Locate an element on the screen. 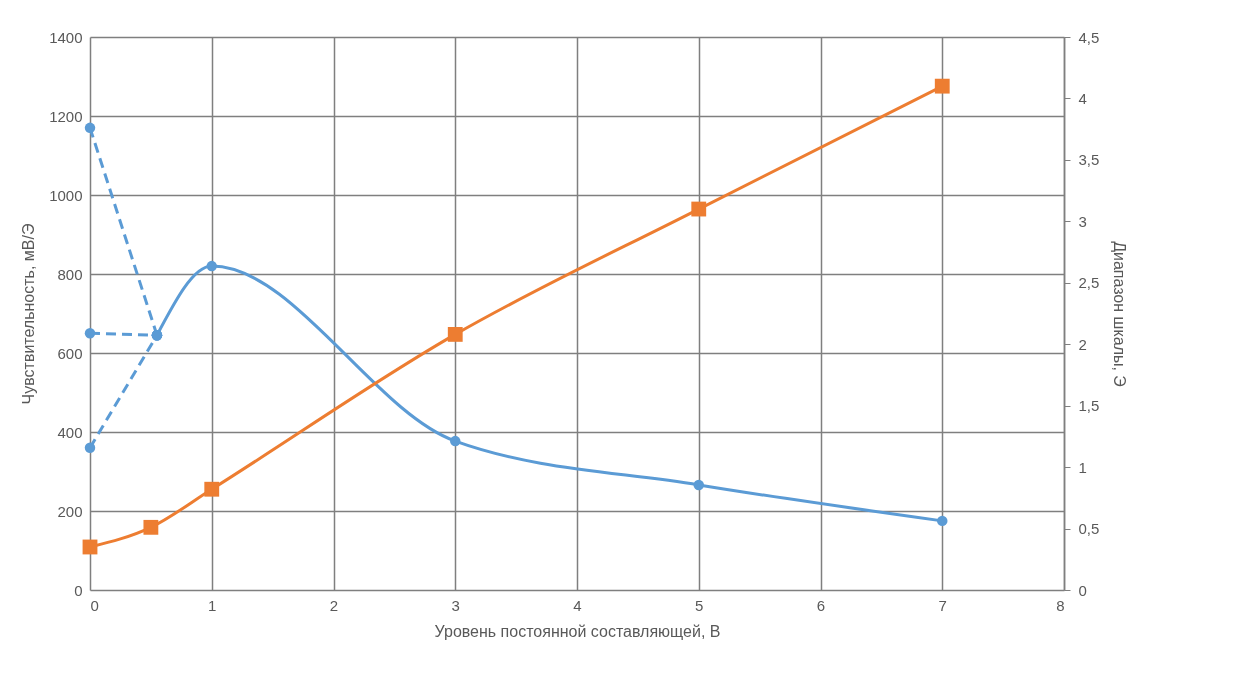  y2-tick-label: 1,5 is located at coordinates (1089, 406).